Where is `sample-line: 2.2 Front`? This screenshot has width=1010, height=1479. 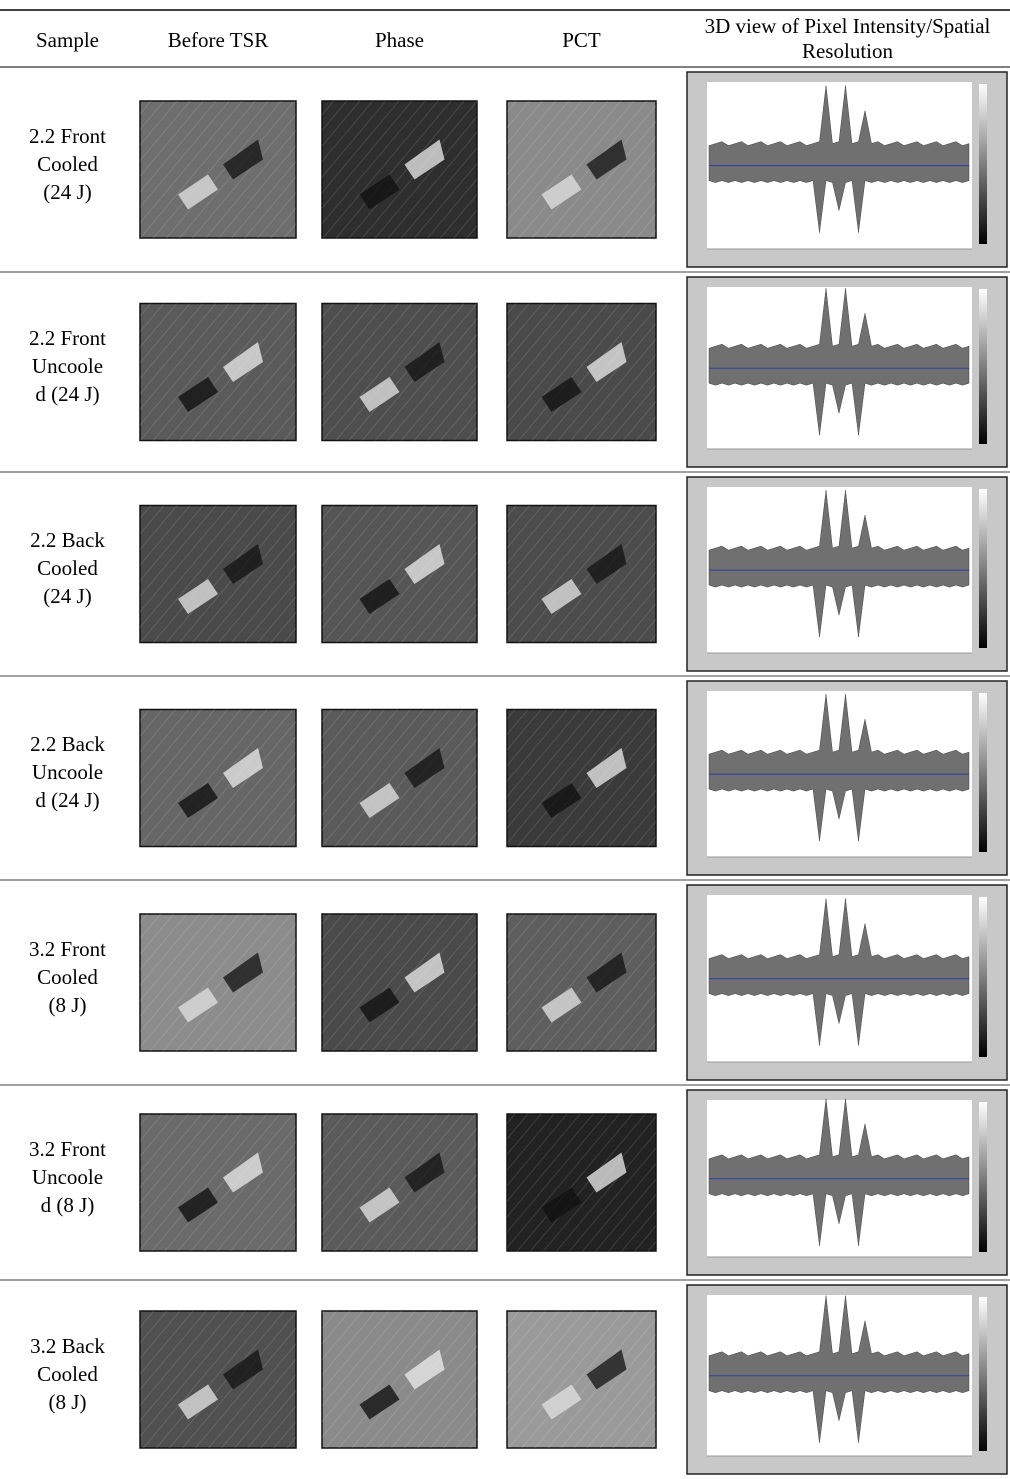
sample-line: 2.2 Front is located at coordinates (67, 338).